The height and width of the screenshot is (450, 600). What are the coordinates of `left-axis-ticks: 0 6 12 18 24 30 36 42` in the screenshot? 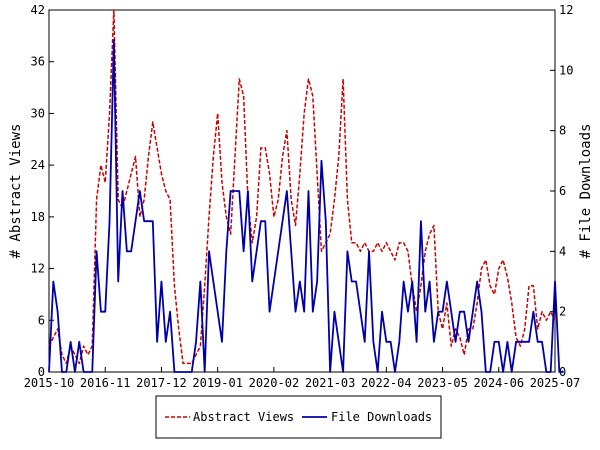 It's located at (42, 191).